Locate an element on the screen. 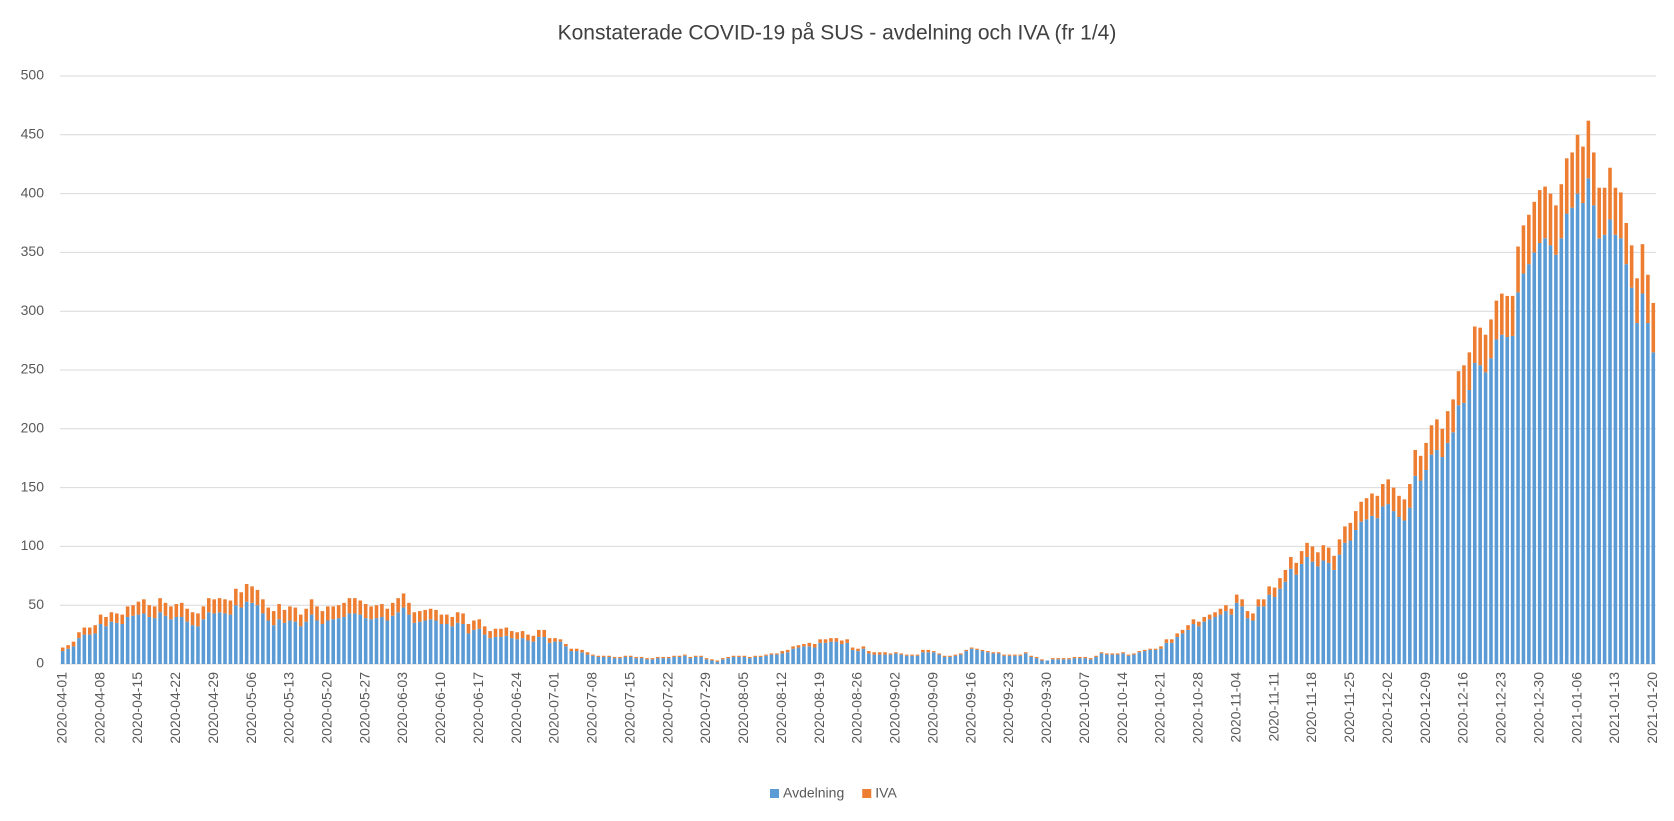 The height and width of the screenshot is (821, 1674). x-tick-label: 2020-07-22 is located at coordinates (667, 708).